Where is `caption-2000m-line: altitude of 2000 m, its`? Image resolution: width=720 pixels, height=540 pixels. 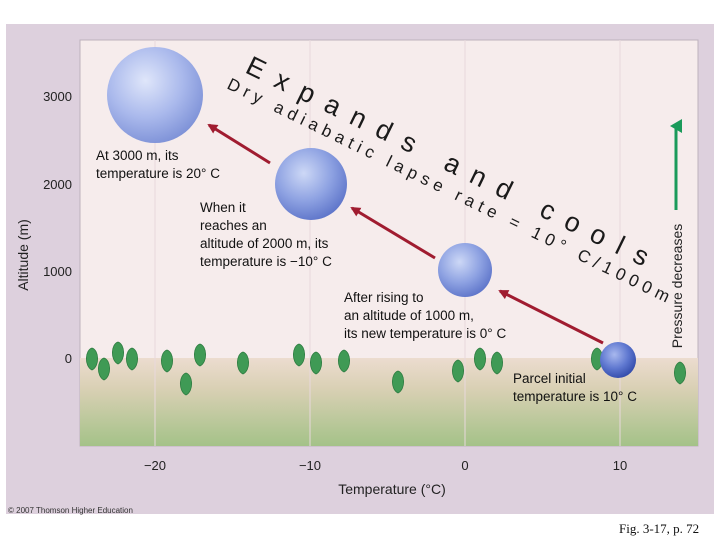
caption-2000m-line: altitude of 2000 m, its is located at coordinates (264, 243).